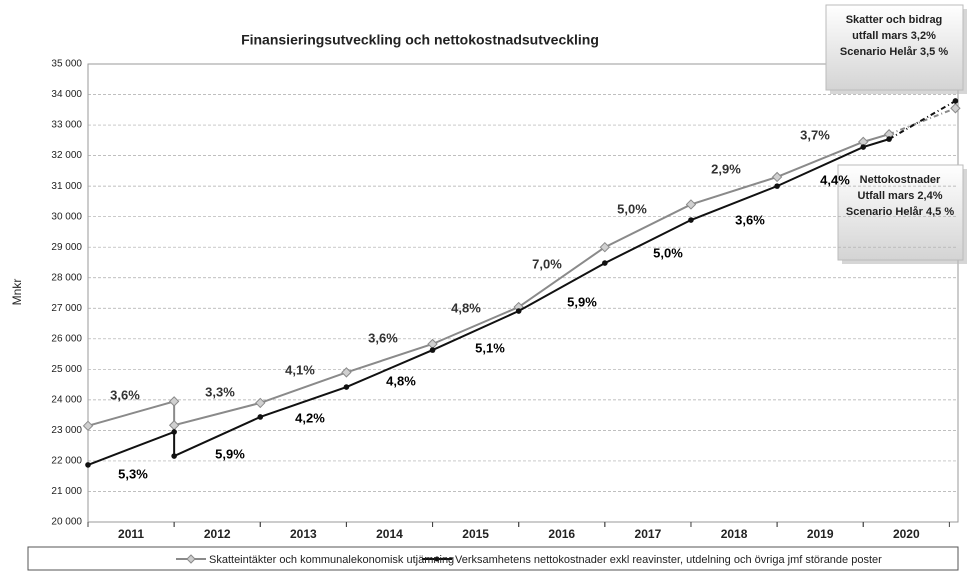  Describe the element at coordinates (894, 20) in the screenshot. I see `annotation-text: Skatter och bidrag` at that location.